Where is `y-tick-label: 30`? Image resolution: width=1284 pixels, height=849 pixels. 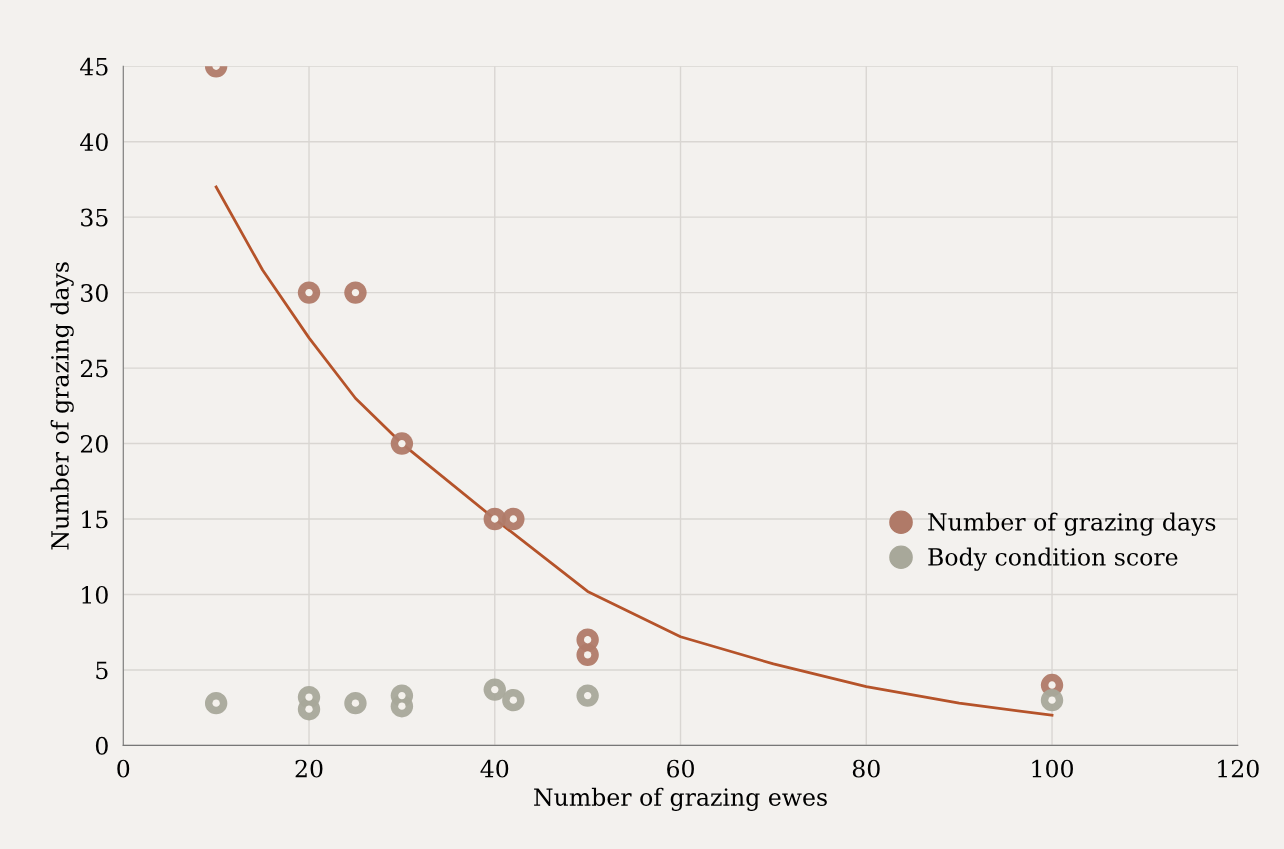 y-tick-label: 30 is located at coordinates (94, 293).